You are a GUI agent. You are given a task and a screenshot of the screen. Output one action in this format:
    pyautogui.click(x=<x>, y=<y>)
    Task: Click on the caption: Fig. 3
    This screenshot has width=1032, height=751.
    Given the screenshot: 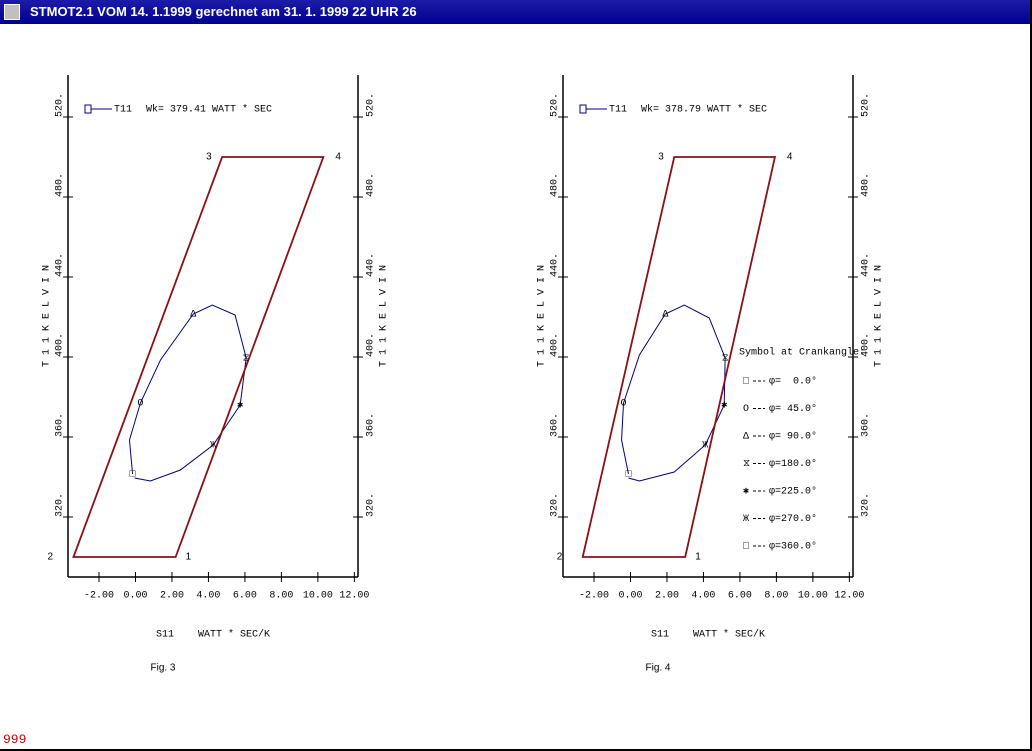 What is the action you would take?
    pyautogui.click(x=162, y=668)
    